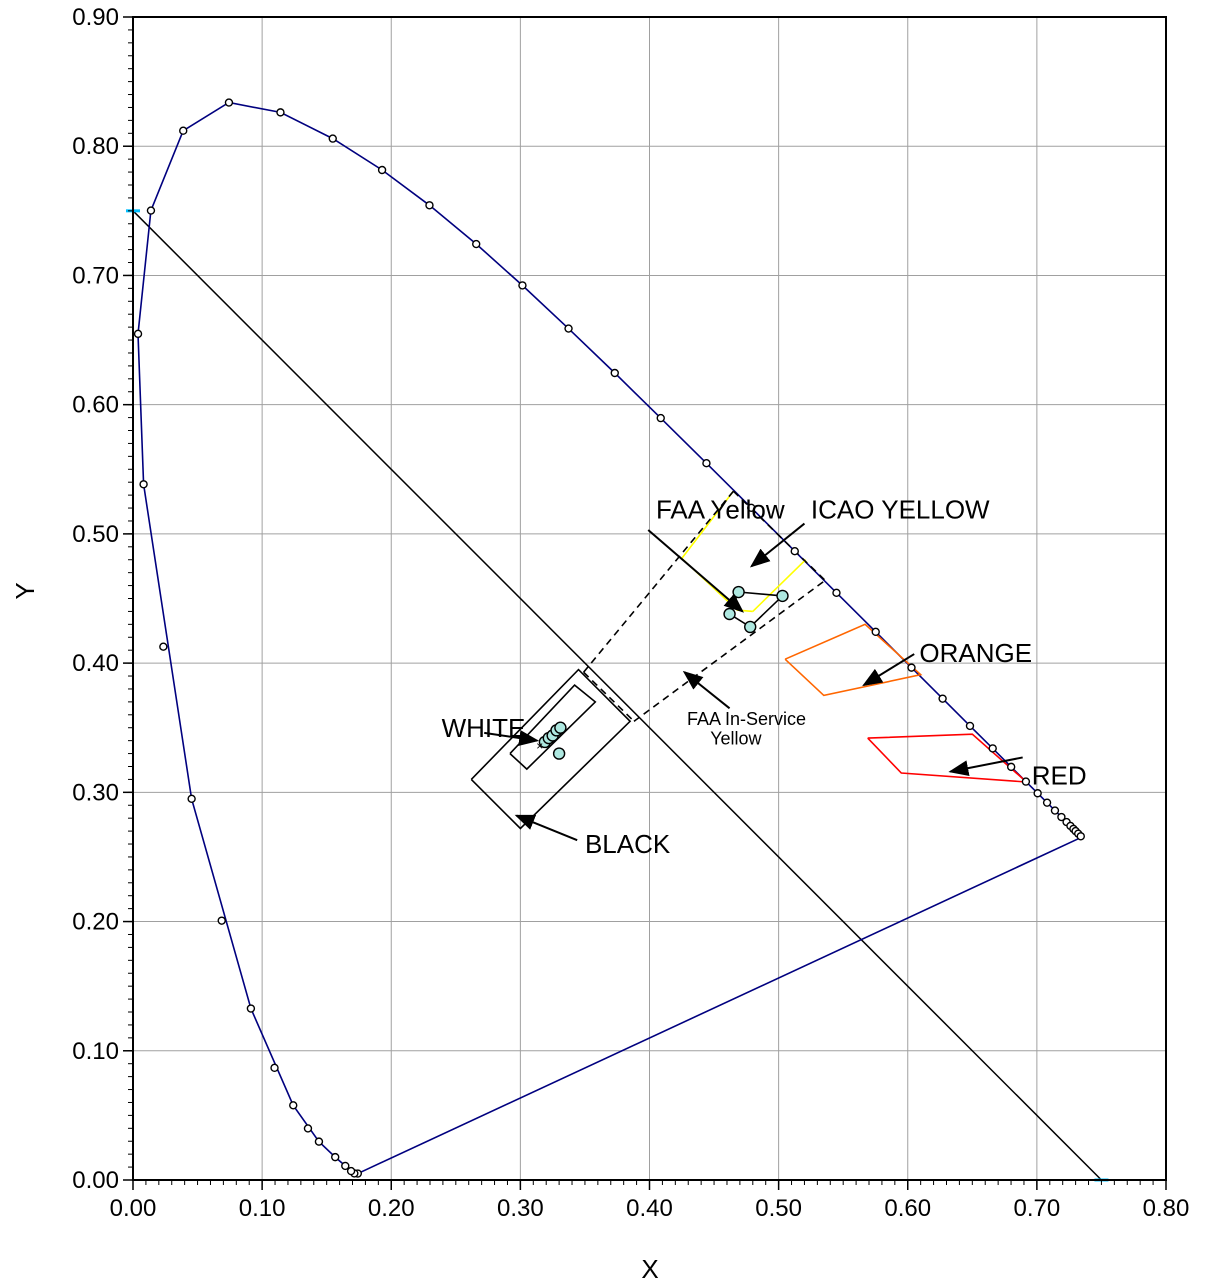 This screenshot has width=1212, height=1285. What do you see at coordinates (539, 746) in the screenshot?
I see `white-center-mark: ×` at bounding box center [539, 746].